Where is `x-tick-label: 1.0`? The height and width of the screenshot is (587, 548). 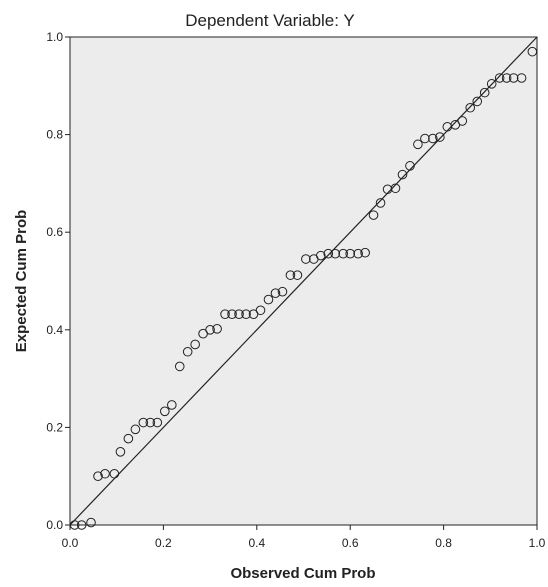
x-tick-label: 1.0 is located at coordinates (537, 543).